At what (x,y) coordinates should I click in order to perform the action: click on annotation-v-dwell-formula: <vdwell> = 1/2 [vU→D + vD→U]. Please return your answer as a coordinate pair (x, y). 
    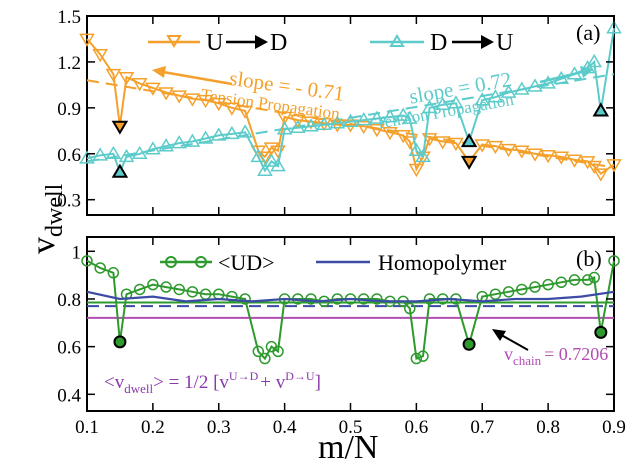
    Looking at the image, I should click on (212, 382).